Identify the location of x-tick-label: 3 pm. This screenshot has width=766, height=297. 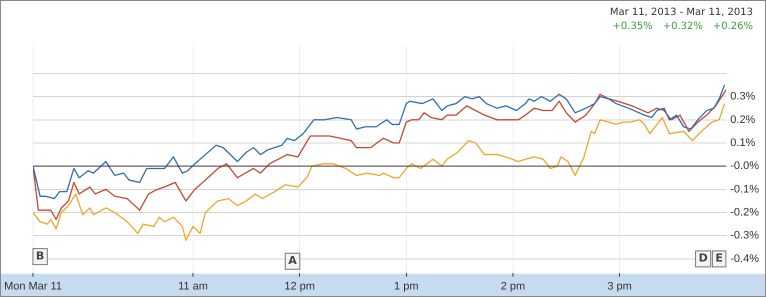
(619, 286).